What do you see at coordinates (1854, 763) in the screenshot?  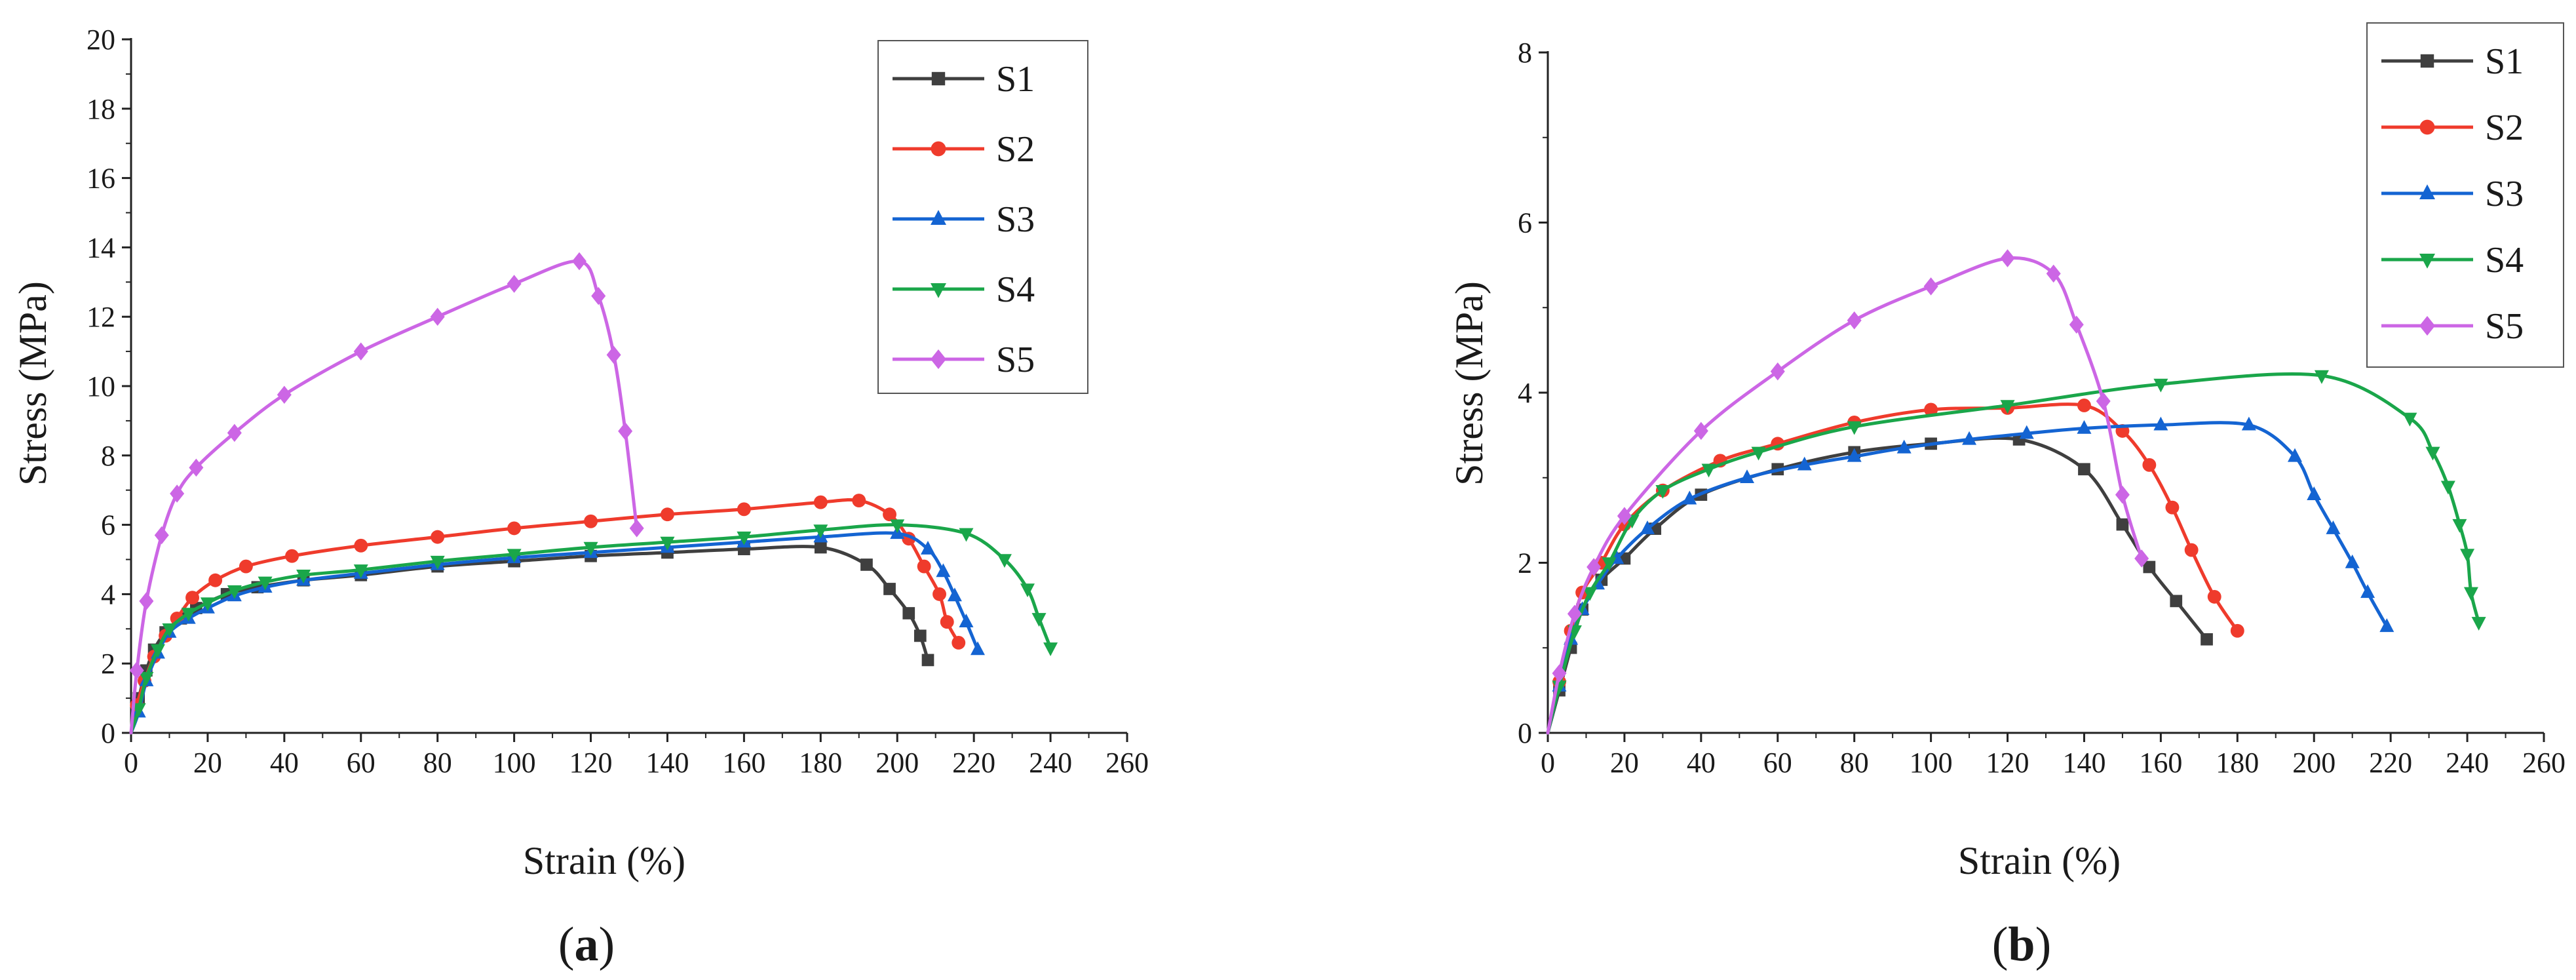 I see `panel-b-x-tick-label: 80` at bounding box center [1854, 763].